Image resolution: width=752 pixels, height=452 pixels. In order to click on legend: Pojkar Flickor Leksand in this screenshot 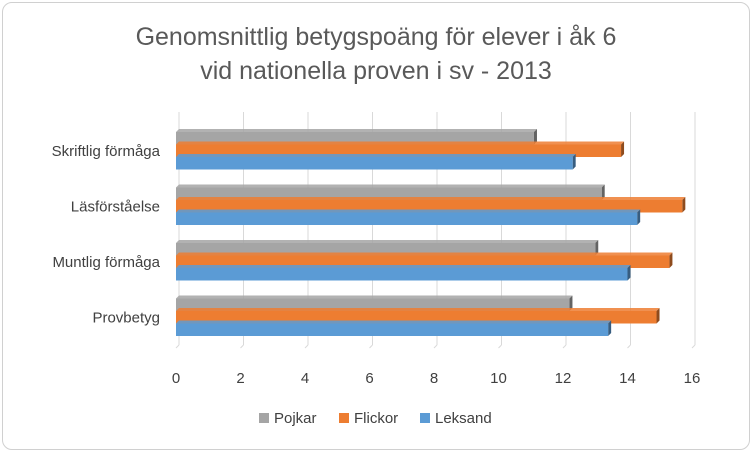, I will do `click(375, 418)`.